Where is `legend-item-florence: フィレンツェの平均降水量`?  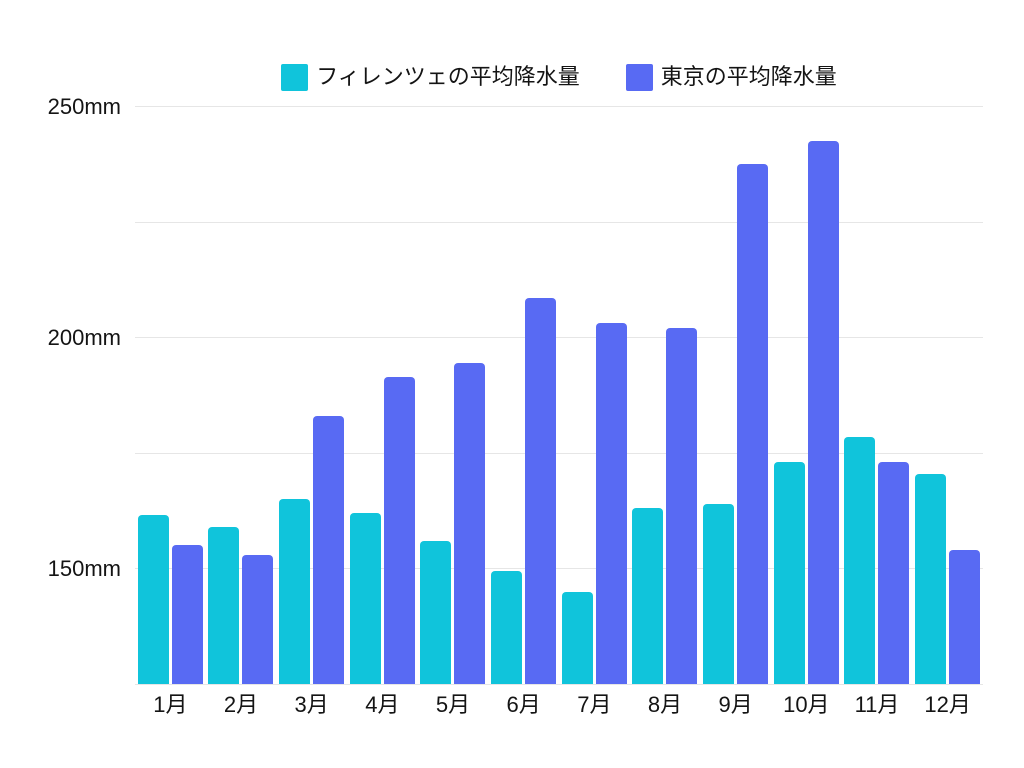
legend-item-florence: フィレンツェの平均降水量 is located at coordinates (430, 77).